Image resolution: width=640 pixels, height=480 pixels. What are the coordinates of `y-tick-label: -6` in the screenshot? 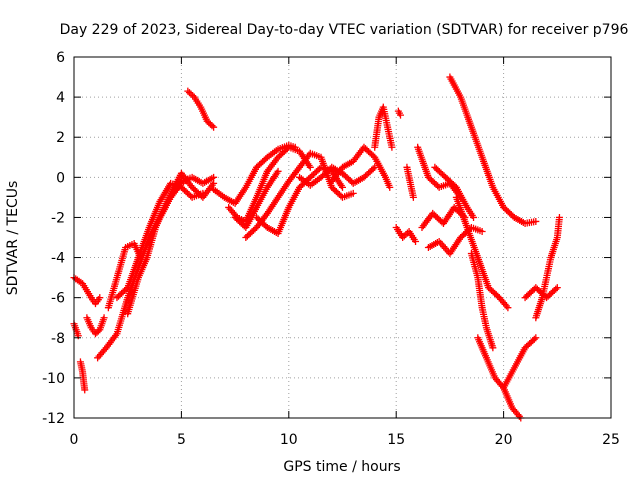 It's located at (58, 299).